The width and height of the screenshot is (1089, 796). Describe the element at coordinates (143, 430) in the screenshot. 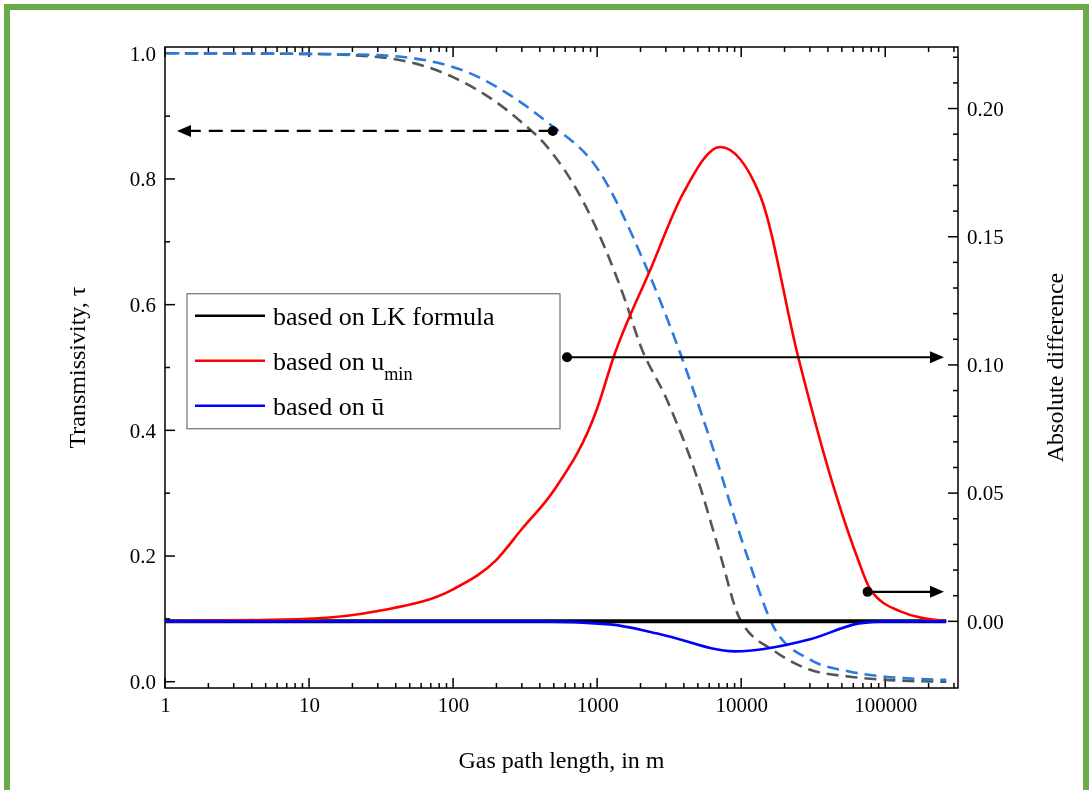

I see `y-tick-label: 0.4` at that location.